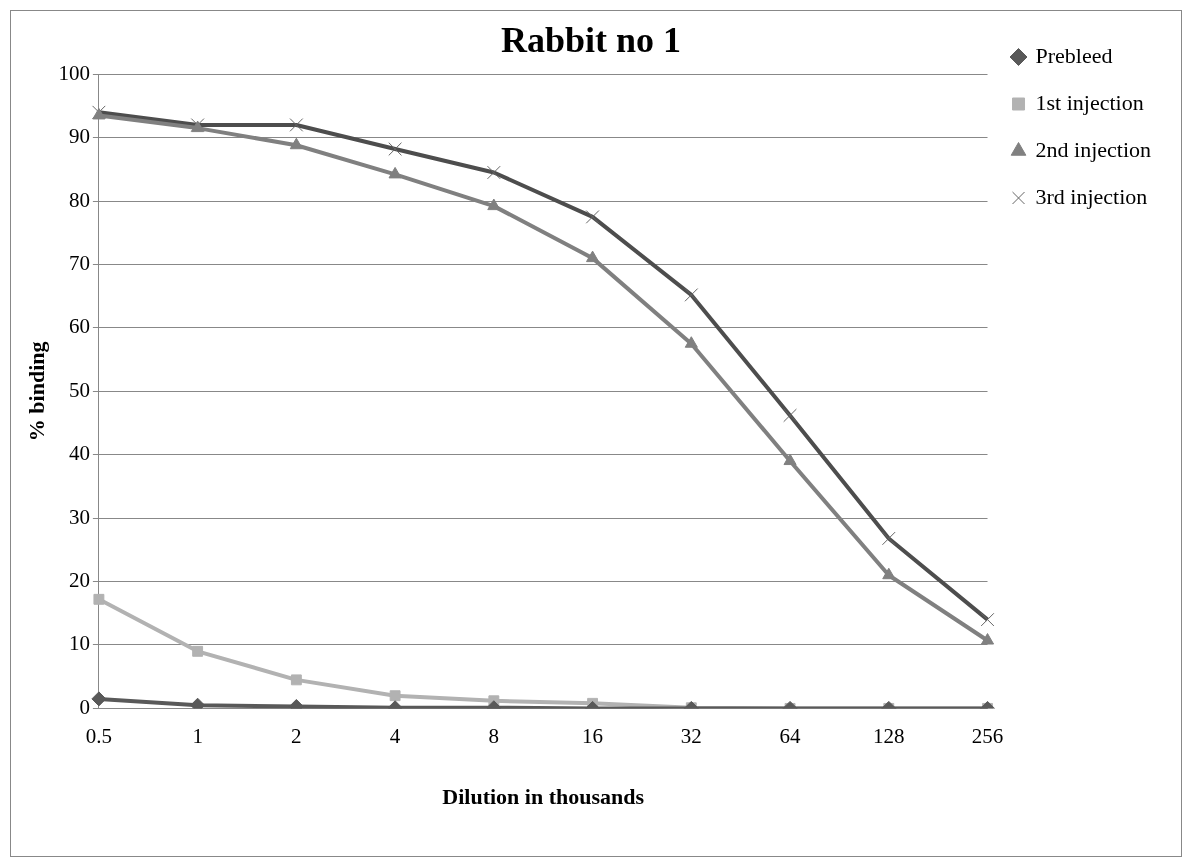  What do you see at coordinates (296, 735) in the screenshot?
I see `x-tick-label: 2` at bounding box center [296, 735].